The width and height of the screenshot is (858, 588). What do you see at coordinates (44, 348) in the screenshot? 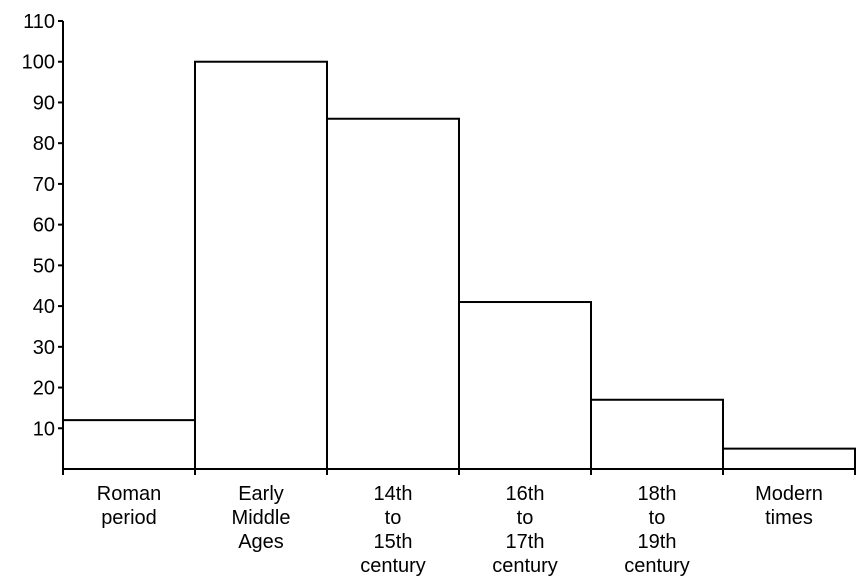
I see `y-tick-label: 30` at bounding box center [44, 348].